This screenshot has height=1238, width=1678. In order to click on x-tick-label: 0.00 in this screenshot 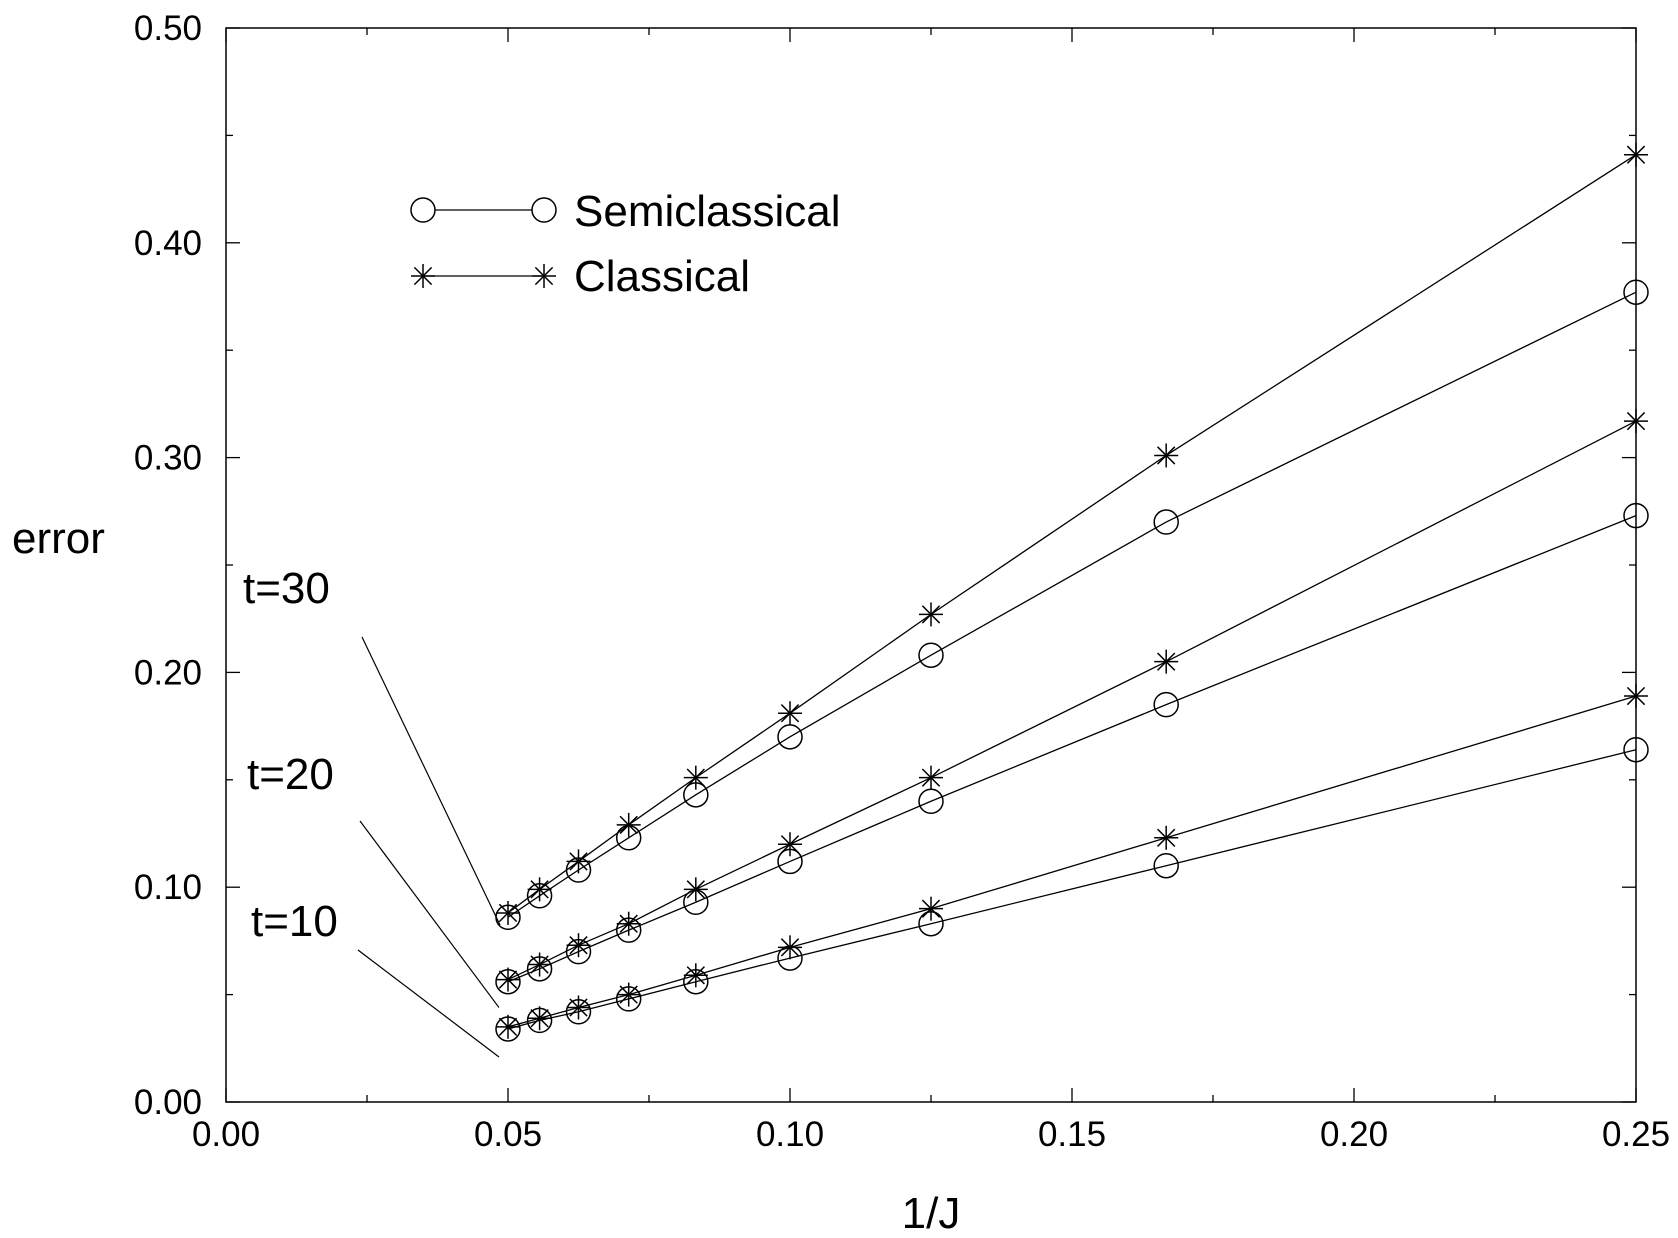, I will do `click(226, 1134)`.